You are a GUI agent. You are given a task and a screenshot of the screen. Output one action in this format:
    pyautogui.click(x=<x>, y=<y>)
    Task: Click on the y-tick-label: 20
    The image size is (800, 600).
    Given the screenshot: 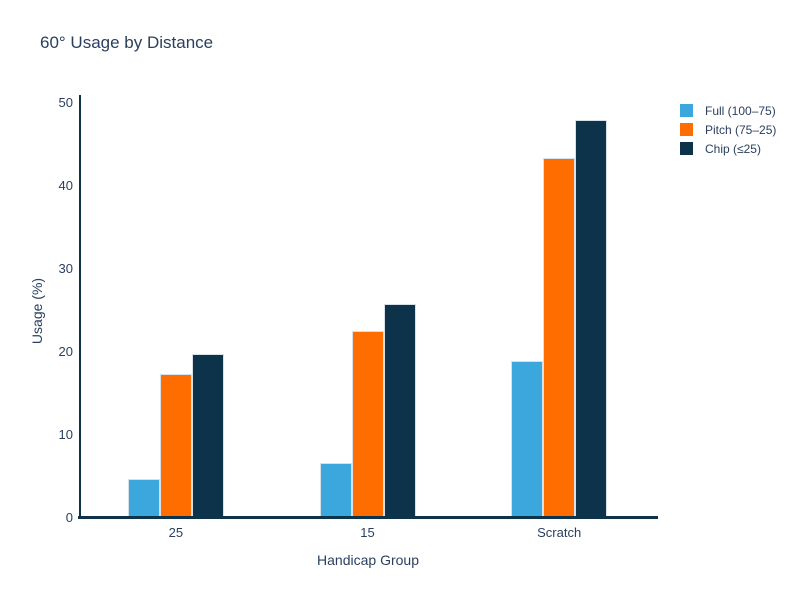 What is the action you would take?
    pyautogui.click(x=65, y=351)
    